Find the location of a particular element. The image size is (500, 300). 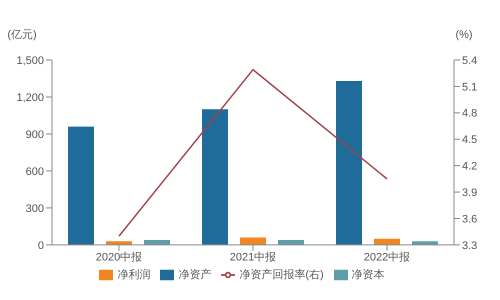

y-tick-label: 300 is located at coordinates (35, 208).